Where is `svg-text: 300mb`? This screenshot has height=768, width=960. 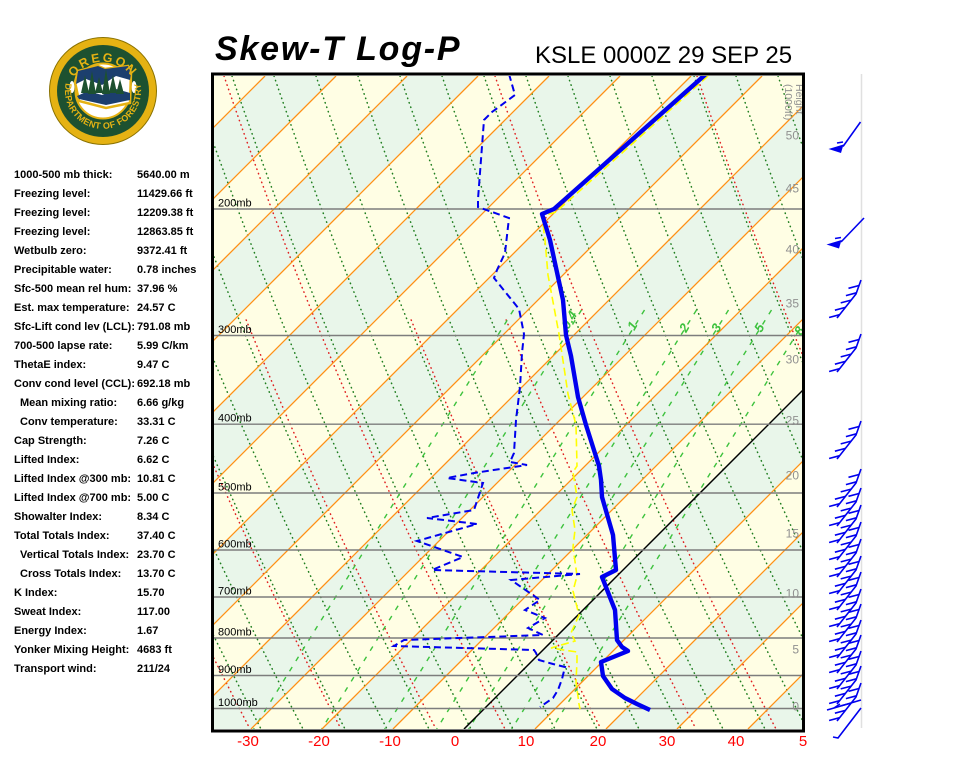
svg-text: 300mb is located at coordinates (235, 330).